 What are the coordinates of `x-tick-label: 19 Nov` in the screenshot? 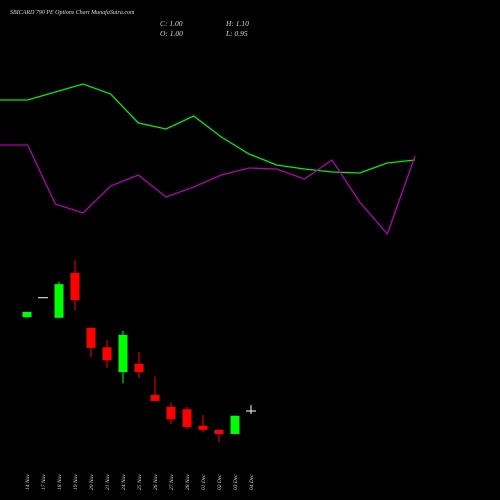 It's located at (76, 482).